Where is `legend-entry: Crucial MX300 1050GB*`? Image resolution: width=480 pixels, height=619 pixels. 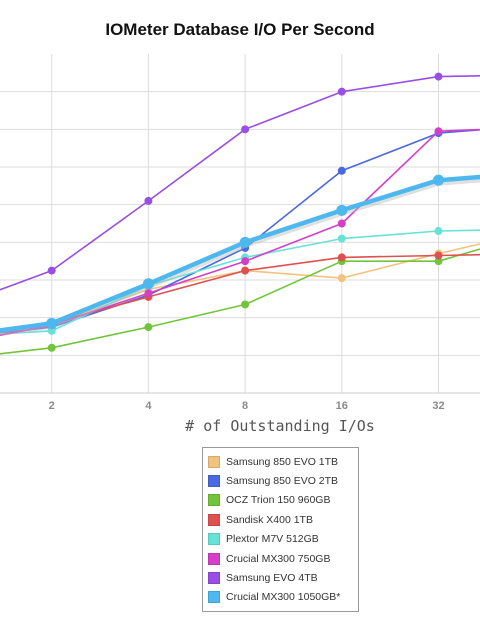
legend-entry: Crucial MX300 1050GB* is located at coordinates (280, 597).